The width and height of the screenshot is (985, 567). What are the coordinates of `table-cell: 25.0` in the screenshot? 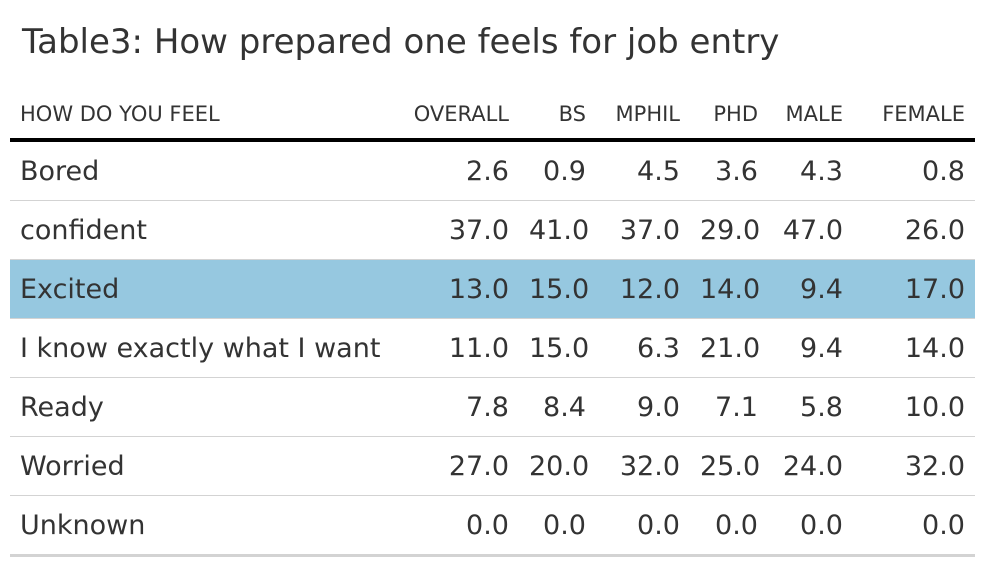 It's located at (729, 466).